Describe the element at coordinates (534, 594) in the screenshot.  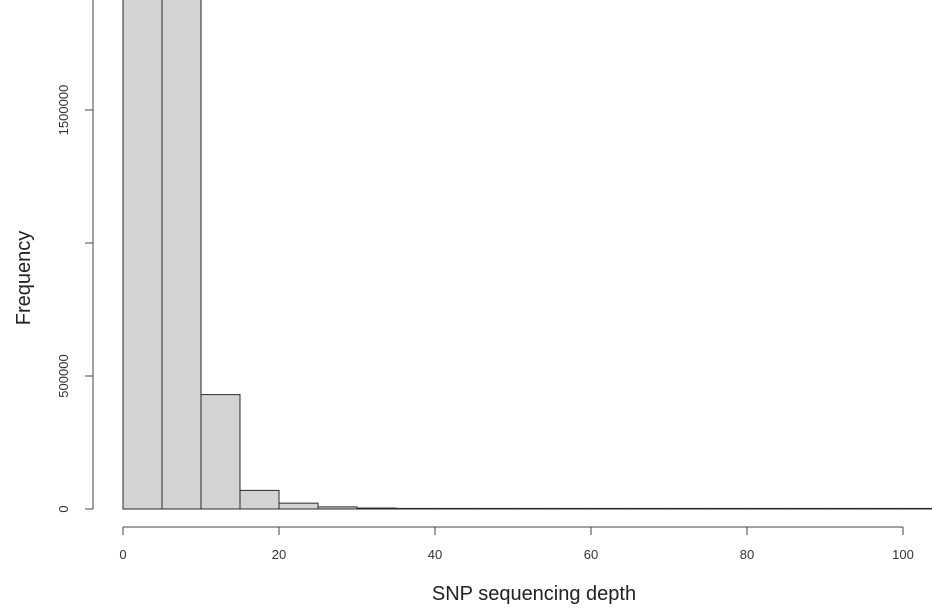
I see `x-axis-title: SNP sequencing depth` at that location.